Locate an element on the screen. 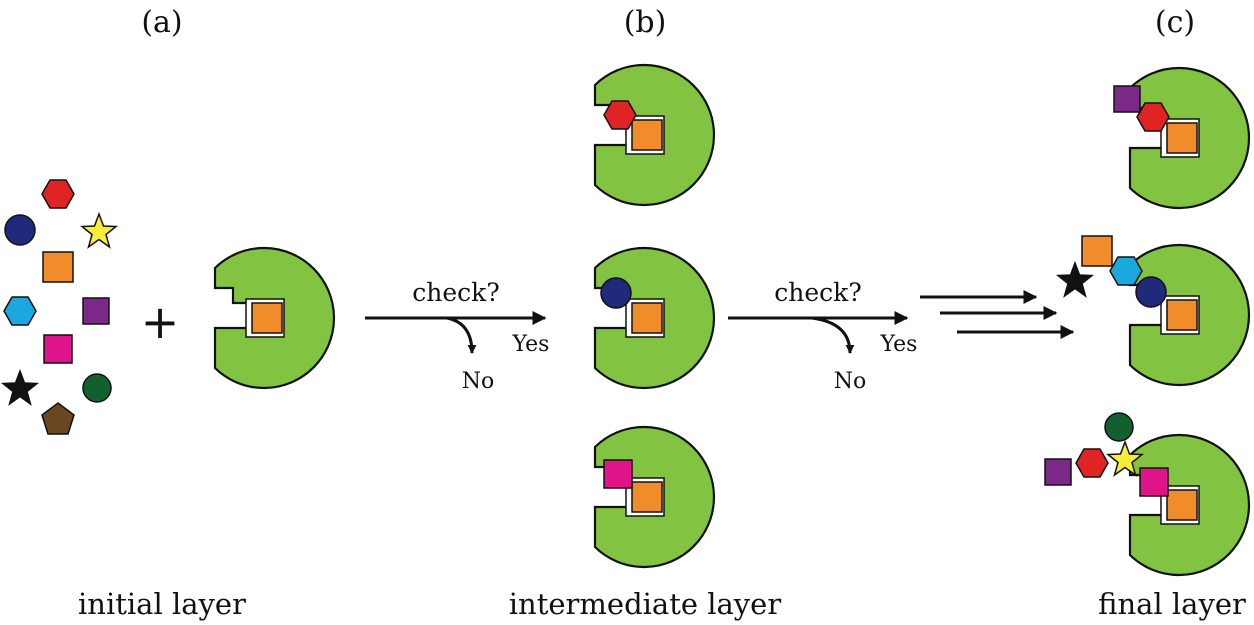  black-star-piece is located at coordinates (20, 387).